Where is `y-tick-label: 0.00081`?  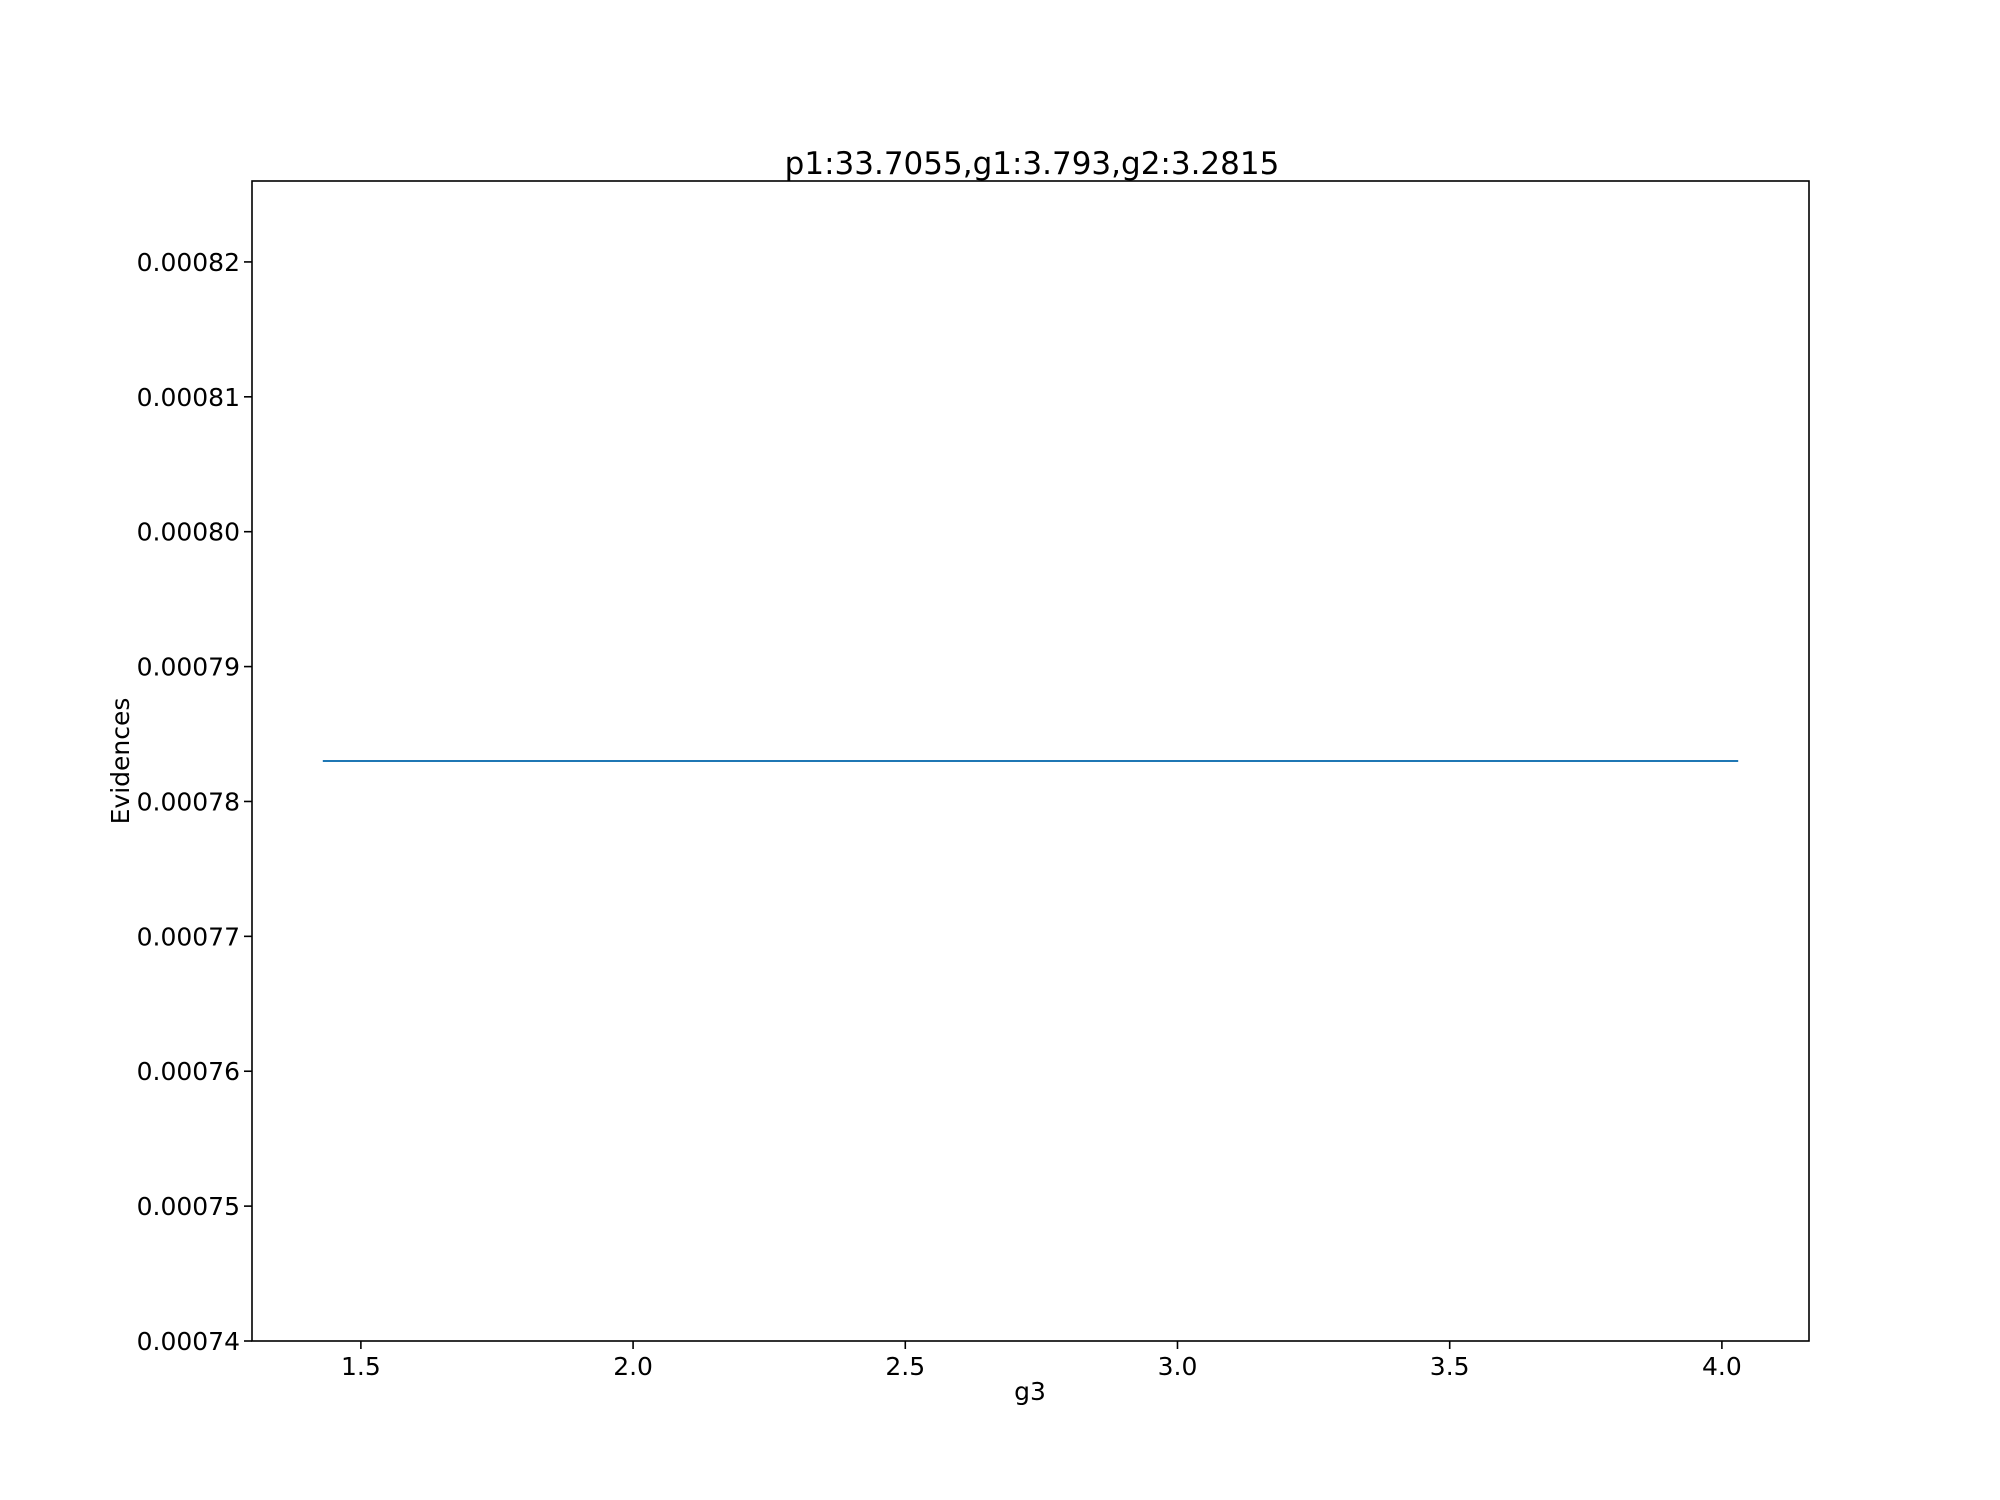 y-tick-label: 0.00081 is located at coordinates (188, 397).